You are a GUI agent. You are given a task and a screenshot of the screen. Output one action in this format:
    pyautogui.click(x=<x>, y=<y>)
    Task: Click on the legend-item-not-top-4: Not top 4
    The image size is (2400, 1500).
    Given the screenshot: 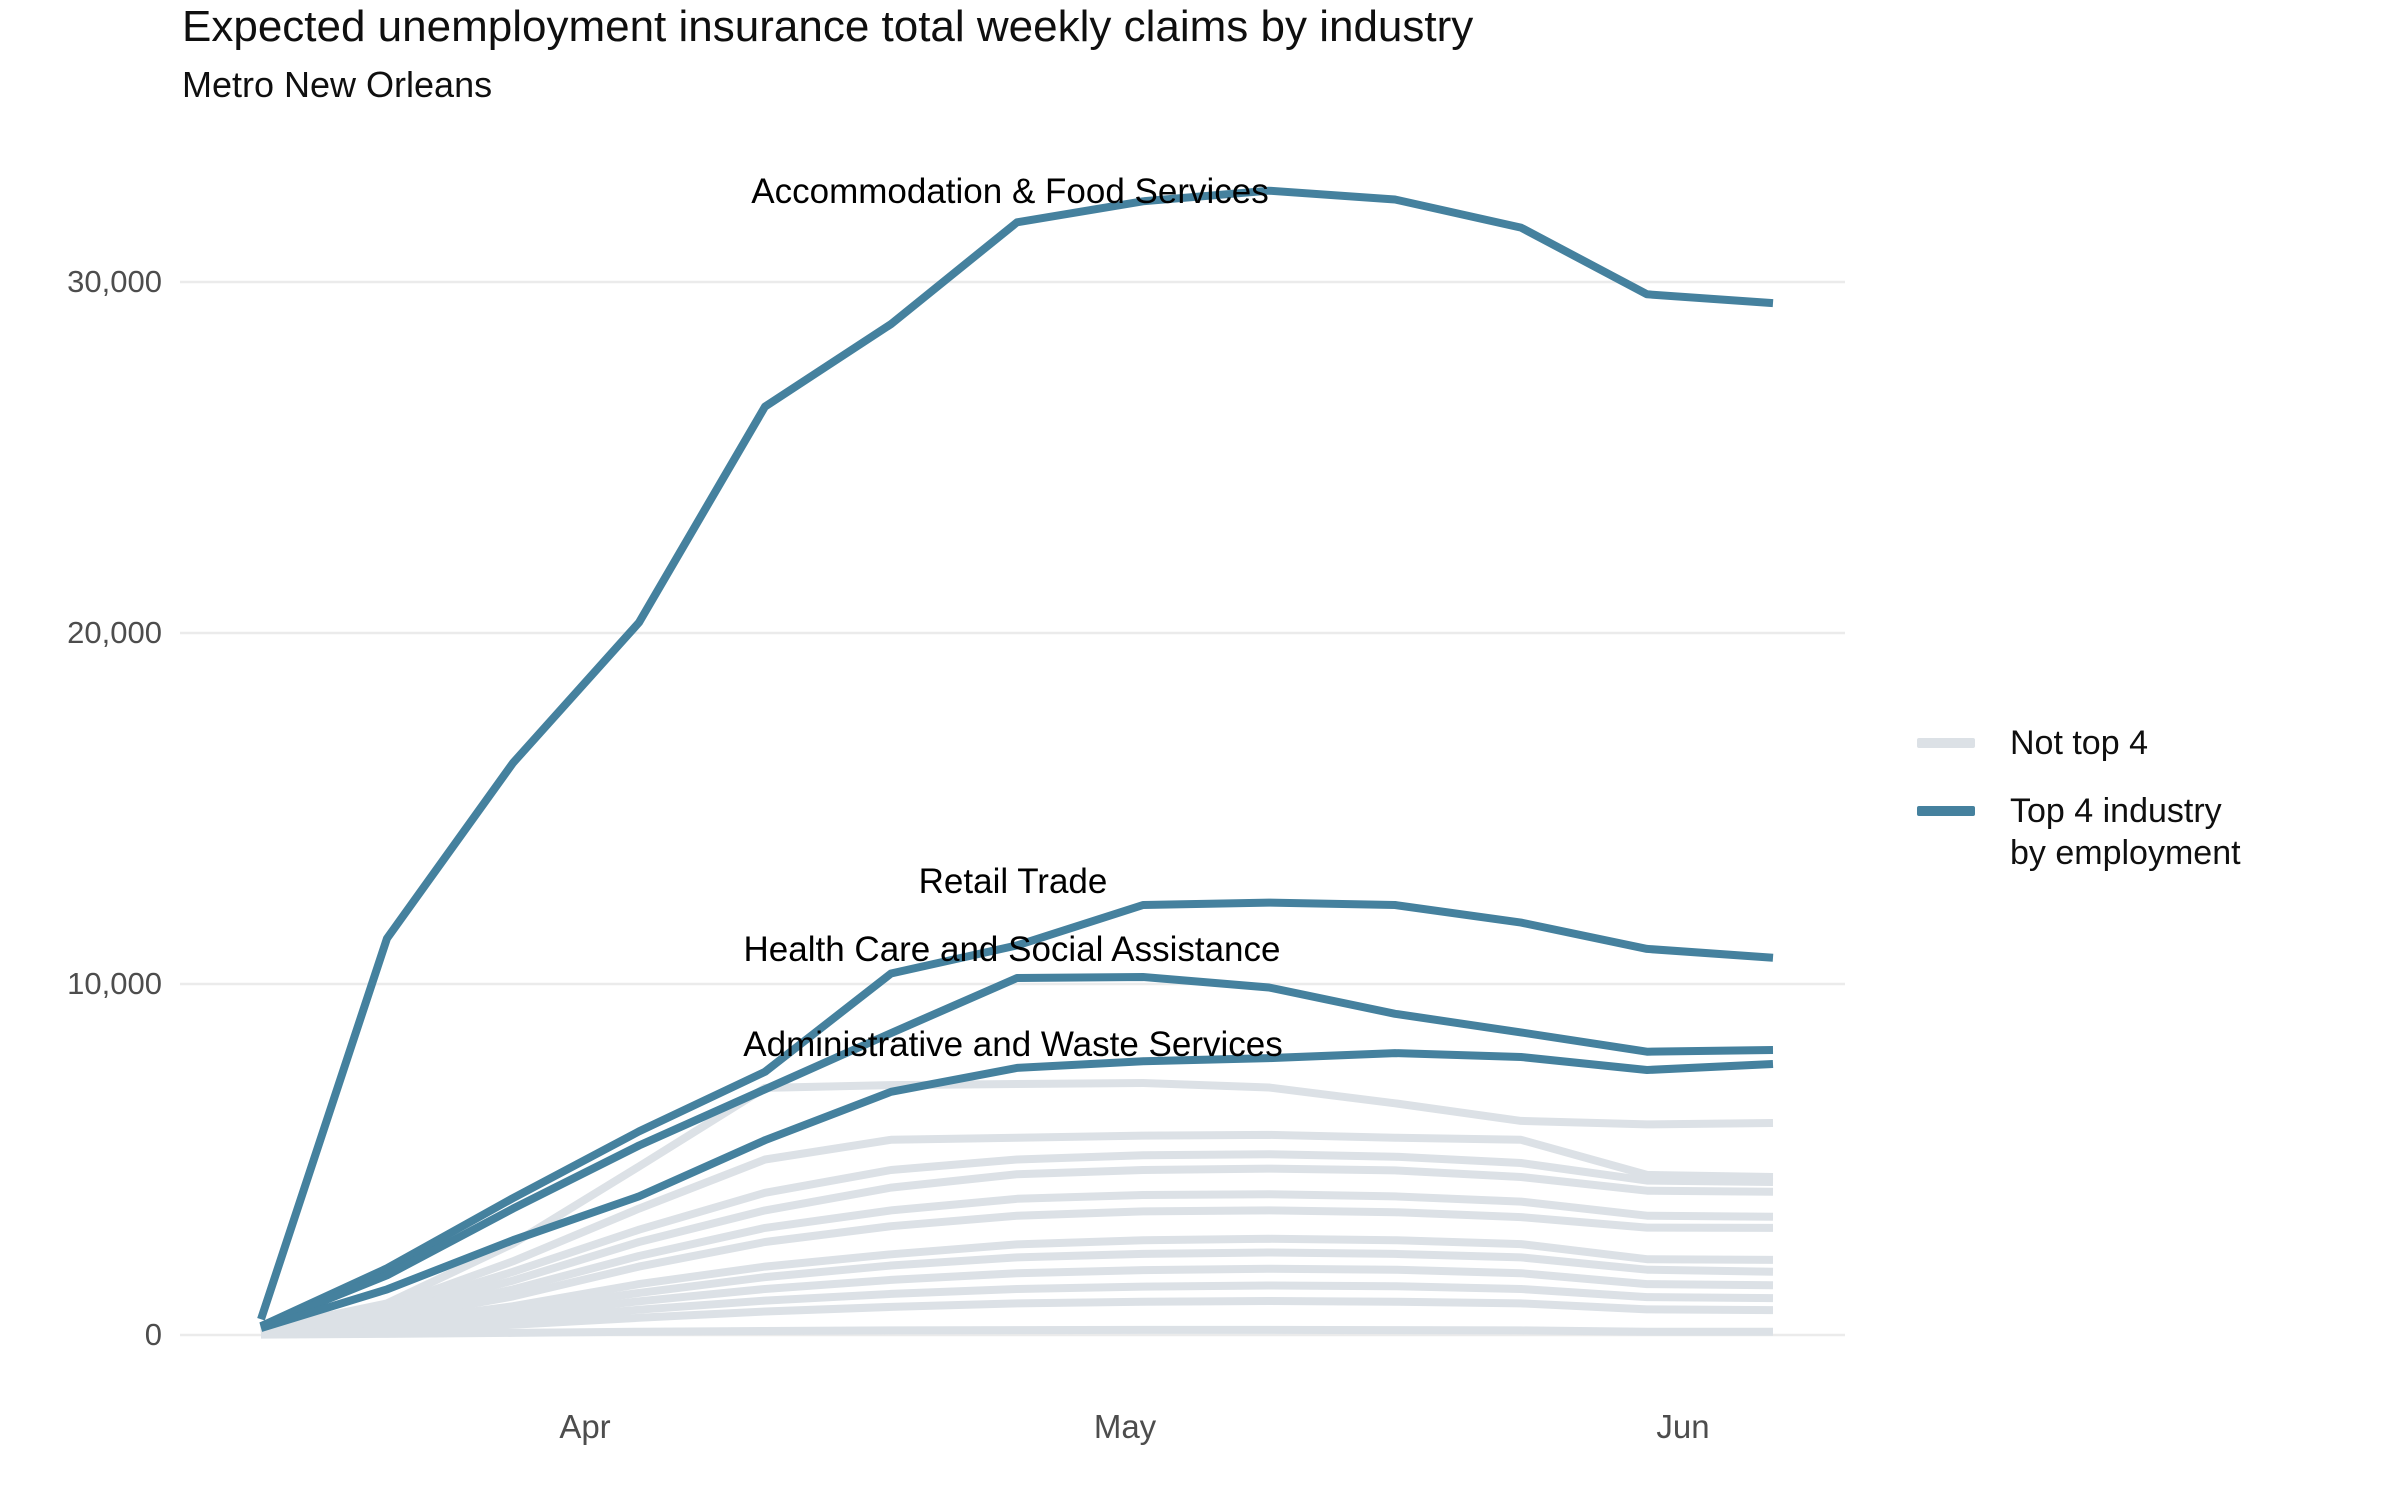 What is the action you would take?
    pyautogui.click(x=2079, y=743)
    